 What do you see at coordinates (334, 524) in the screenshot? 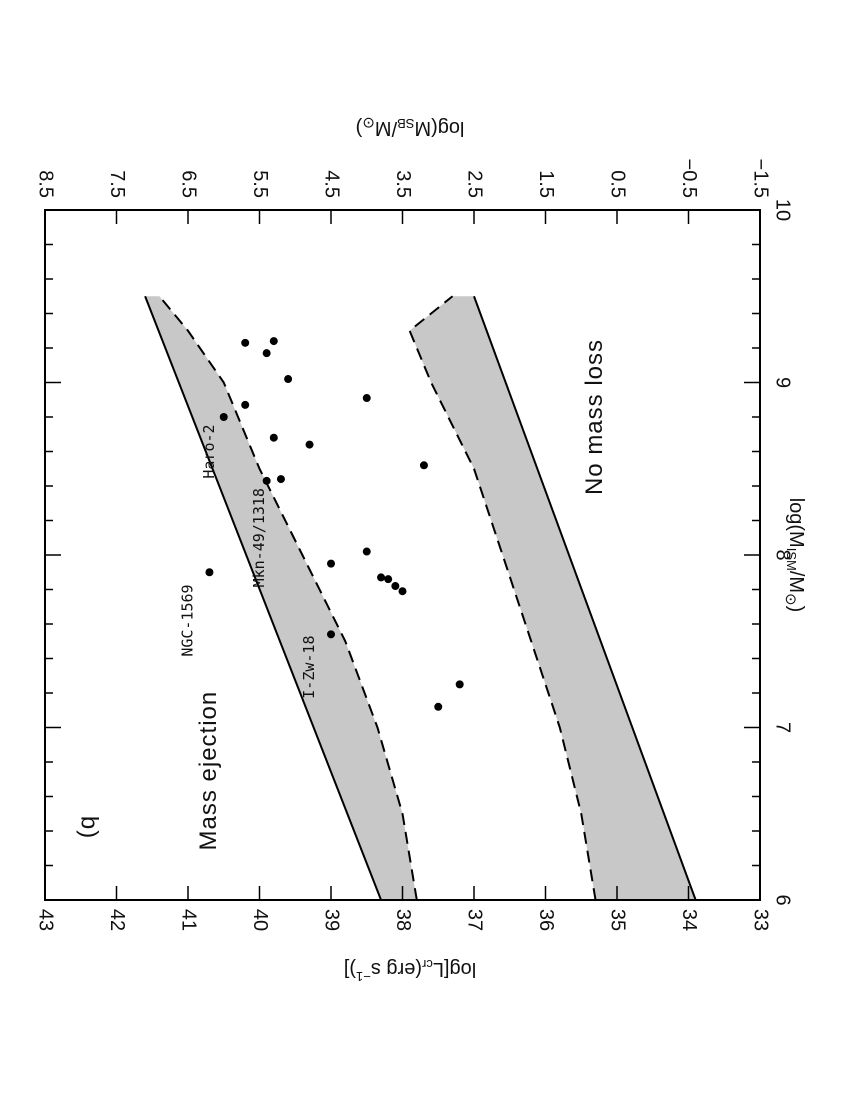
I see `points-layer` at bounding box center [334, 524].